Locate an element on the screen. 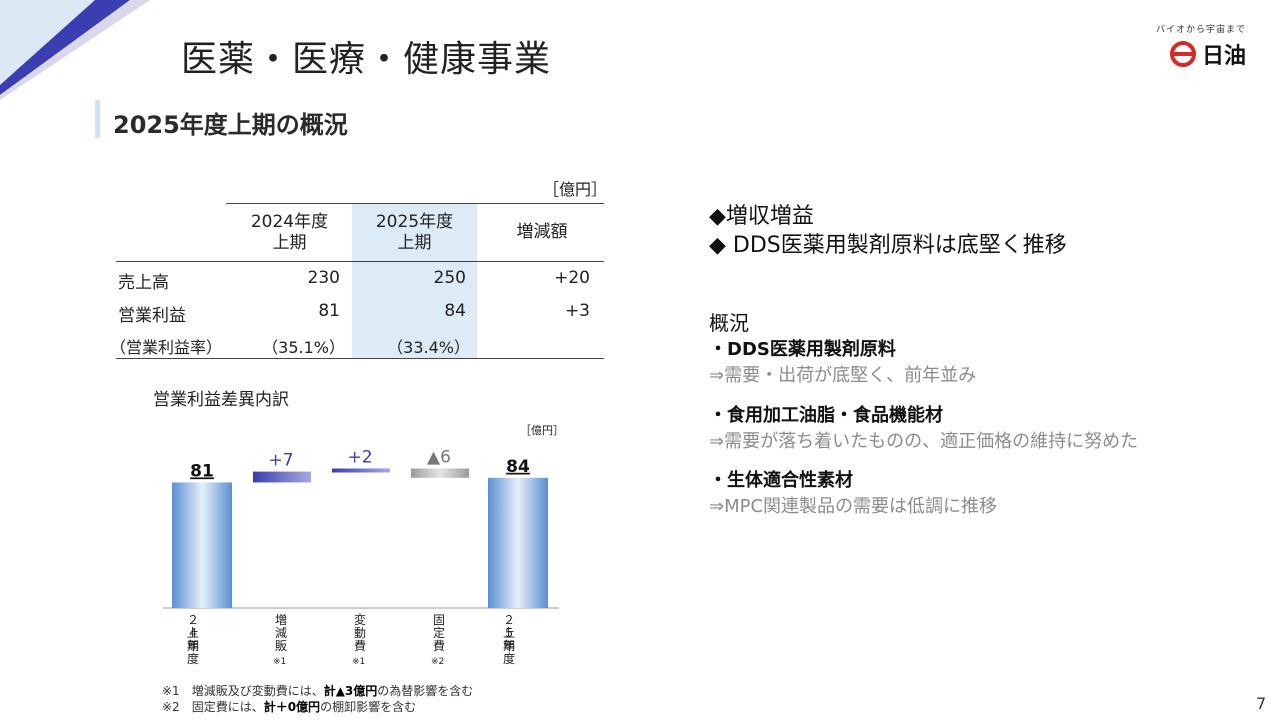 This screenshot has height=720, width=1280. overview-item-detail: ⇒需要が落ち着いたものの、適正価格の維持に努めた is located at coordinates (924, 441).